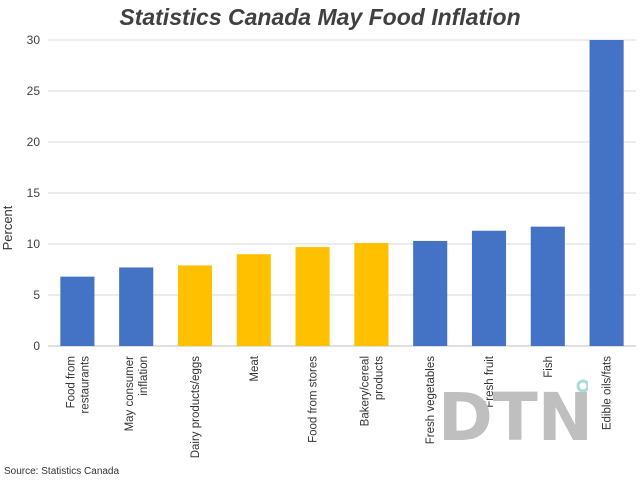 This screenshot has width=640, height=480. I want to click on x-category-label-line: Bakery/cereal, so click(365, 391).